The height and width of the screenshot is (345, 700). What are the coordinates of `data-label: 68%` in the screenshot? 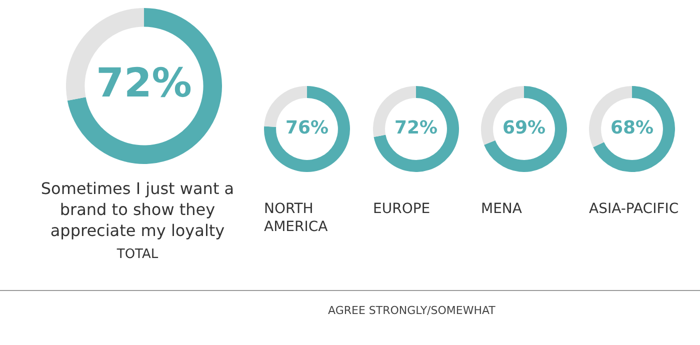 It's located at (632, 128).